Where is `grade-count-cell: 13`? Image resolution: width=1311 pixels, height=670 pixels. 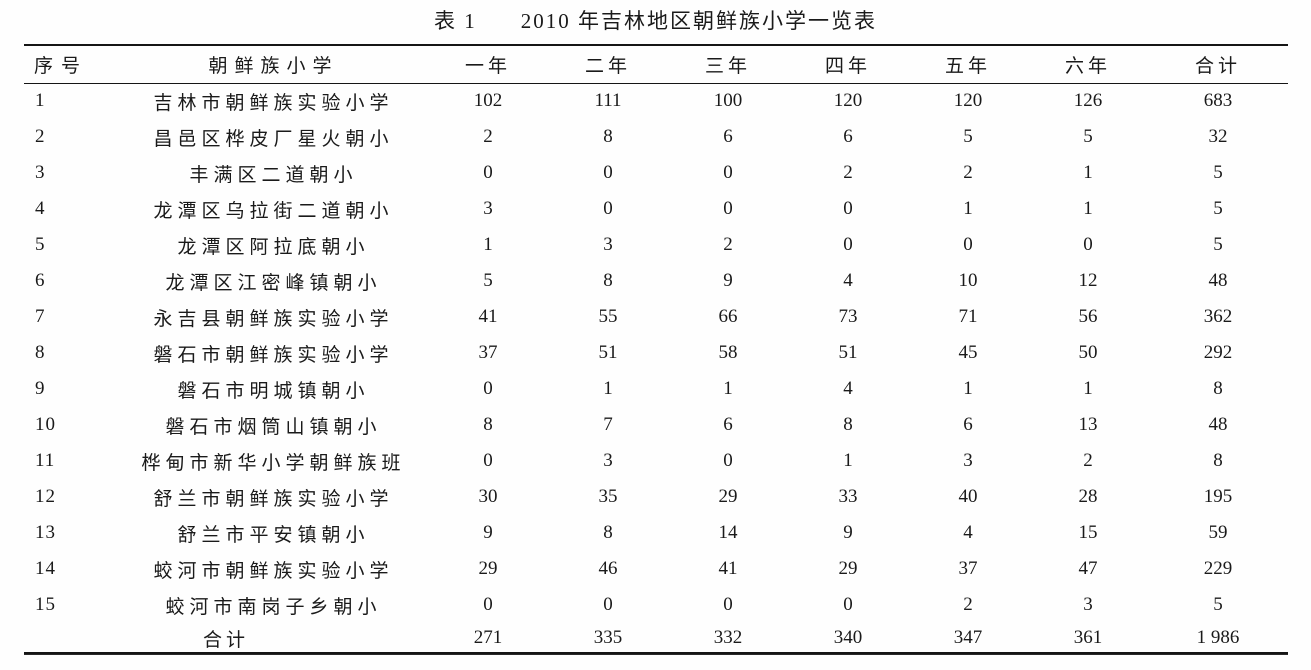 grade-count-cell: 13 is located at coordinates (1088, 424).